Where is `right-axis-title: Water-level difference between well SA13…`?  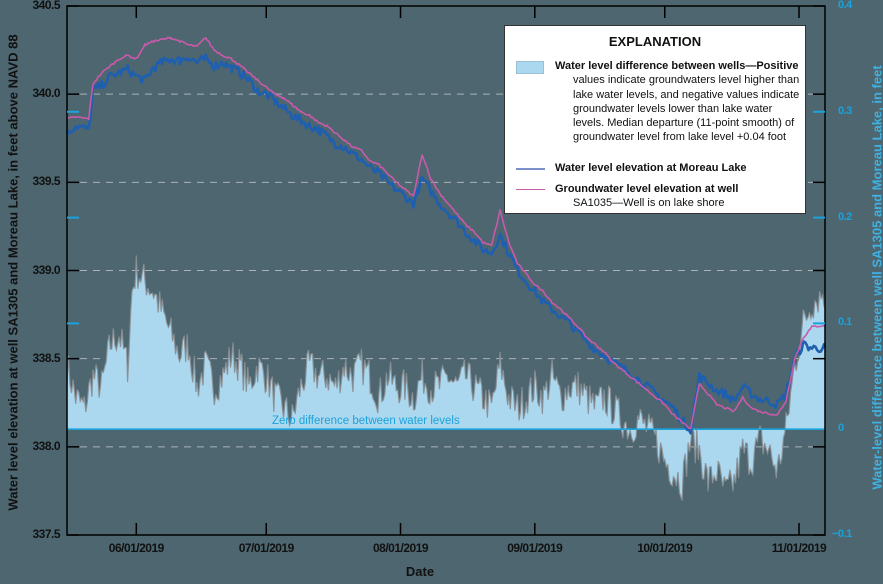 right-axis-title: Water-level difference between well SA13… is located at coordinates (876, 277).